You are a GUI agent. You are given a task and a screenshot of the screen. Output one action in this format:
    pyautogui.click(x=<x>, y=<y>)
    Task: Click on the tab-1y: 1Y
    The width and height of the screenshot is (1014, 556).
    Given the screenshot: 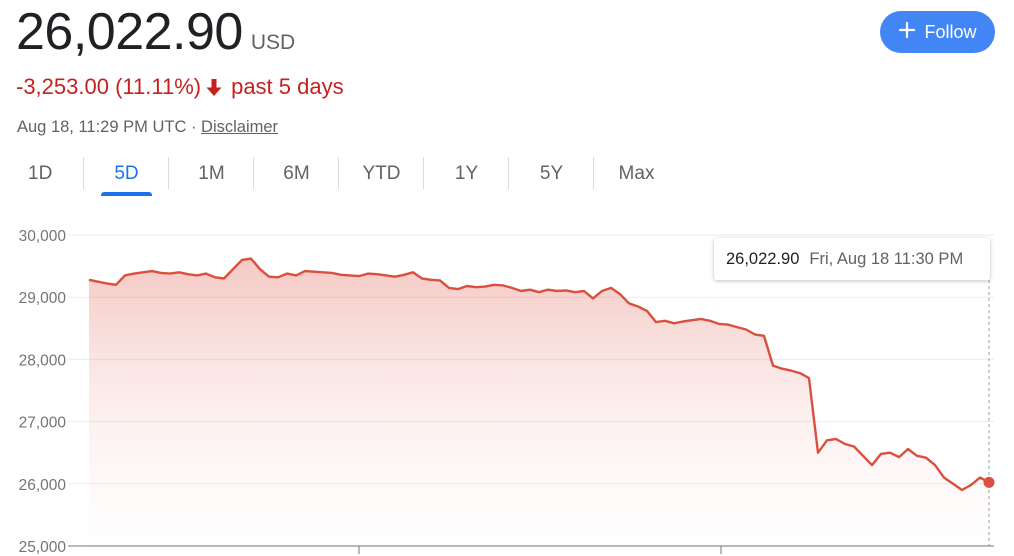 What is the action you would take?
    pyautogui.click(x=466, y=174)
    